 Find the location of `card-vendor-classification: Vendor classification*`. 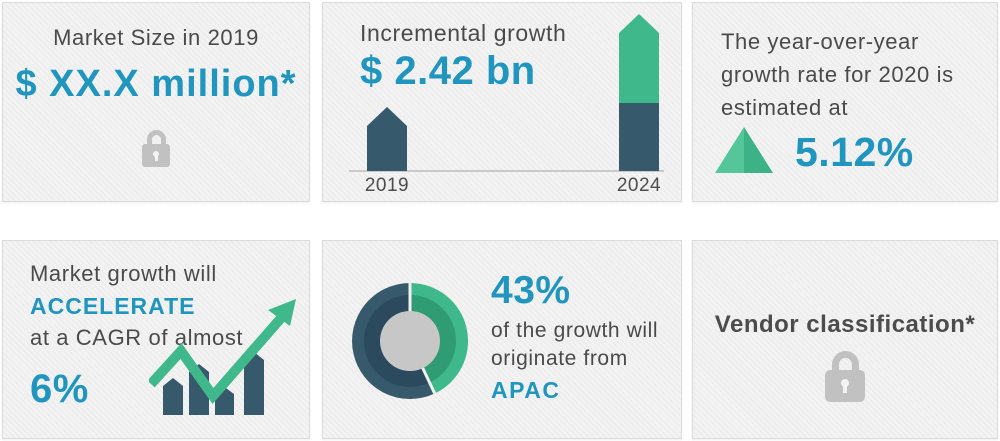

card-vendor-classification: Vendor classification* is located at coordinates (845, 339).